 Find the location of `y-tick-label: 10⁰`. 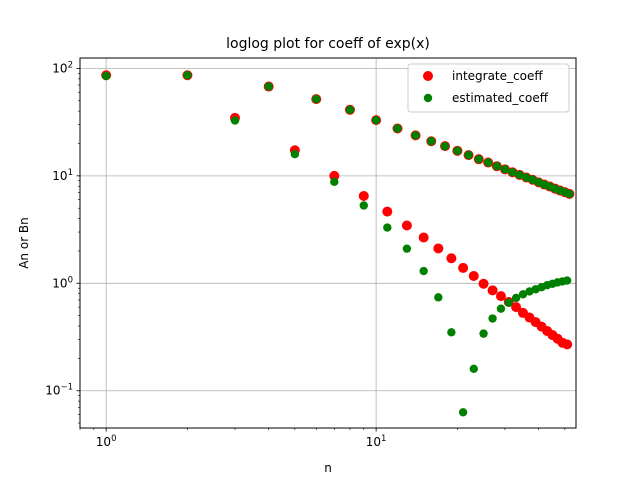

y-tick-label: 10⁰ is located at coordinates (62, 282).